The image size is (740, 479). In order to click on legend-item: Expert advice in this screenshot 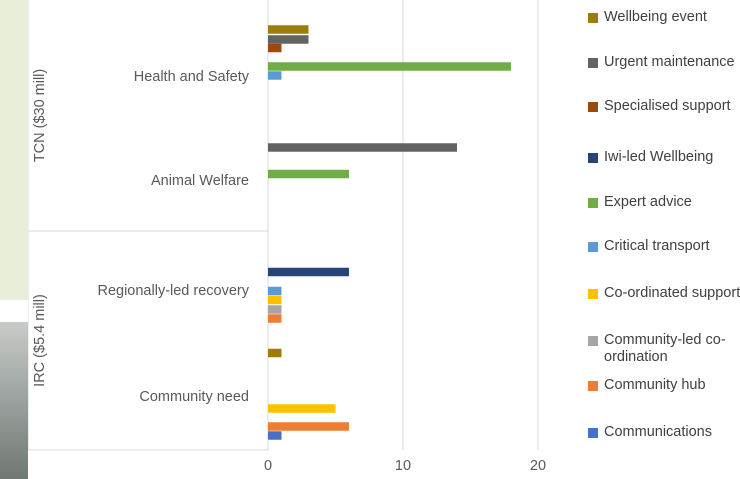, I will do `click(664, 202)`.